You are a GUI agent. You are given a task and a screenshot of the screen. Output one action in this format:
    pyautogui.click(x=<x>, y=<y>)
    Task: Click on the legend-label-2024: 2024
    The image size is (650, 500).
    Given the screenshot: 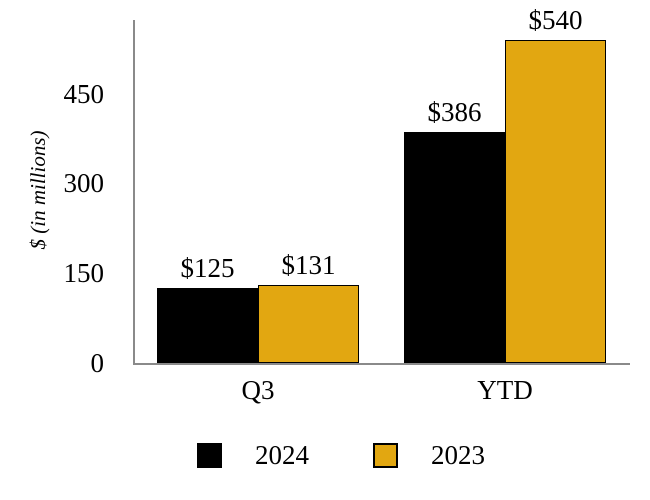 What is the action you would take?
    pyautogui.click(x=282, y=455)
    